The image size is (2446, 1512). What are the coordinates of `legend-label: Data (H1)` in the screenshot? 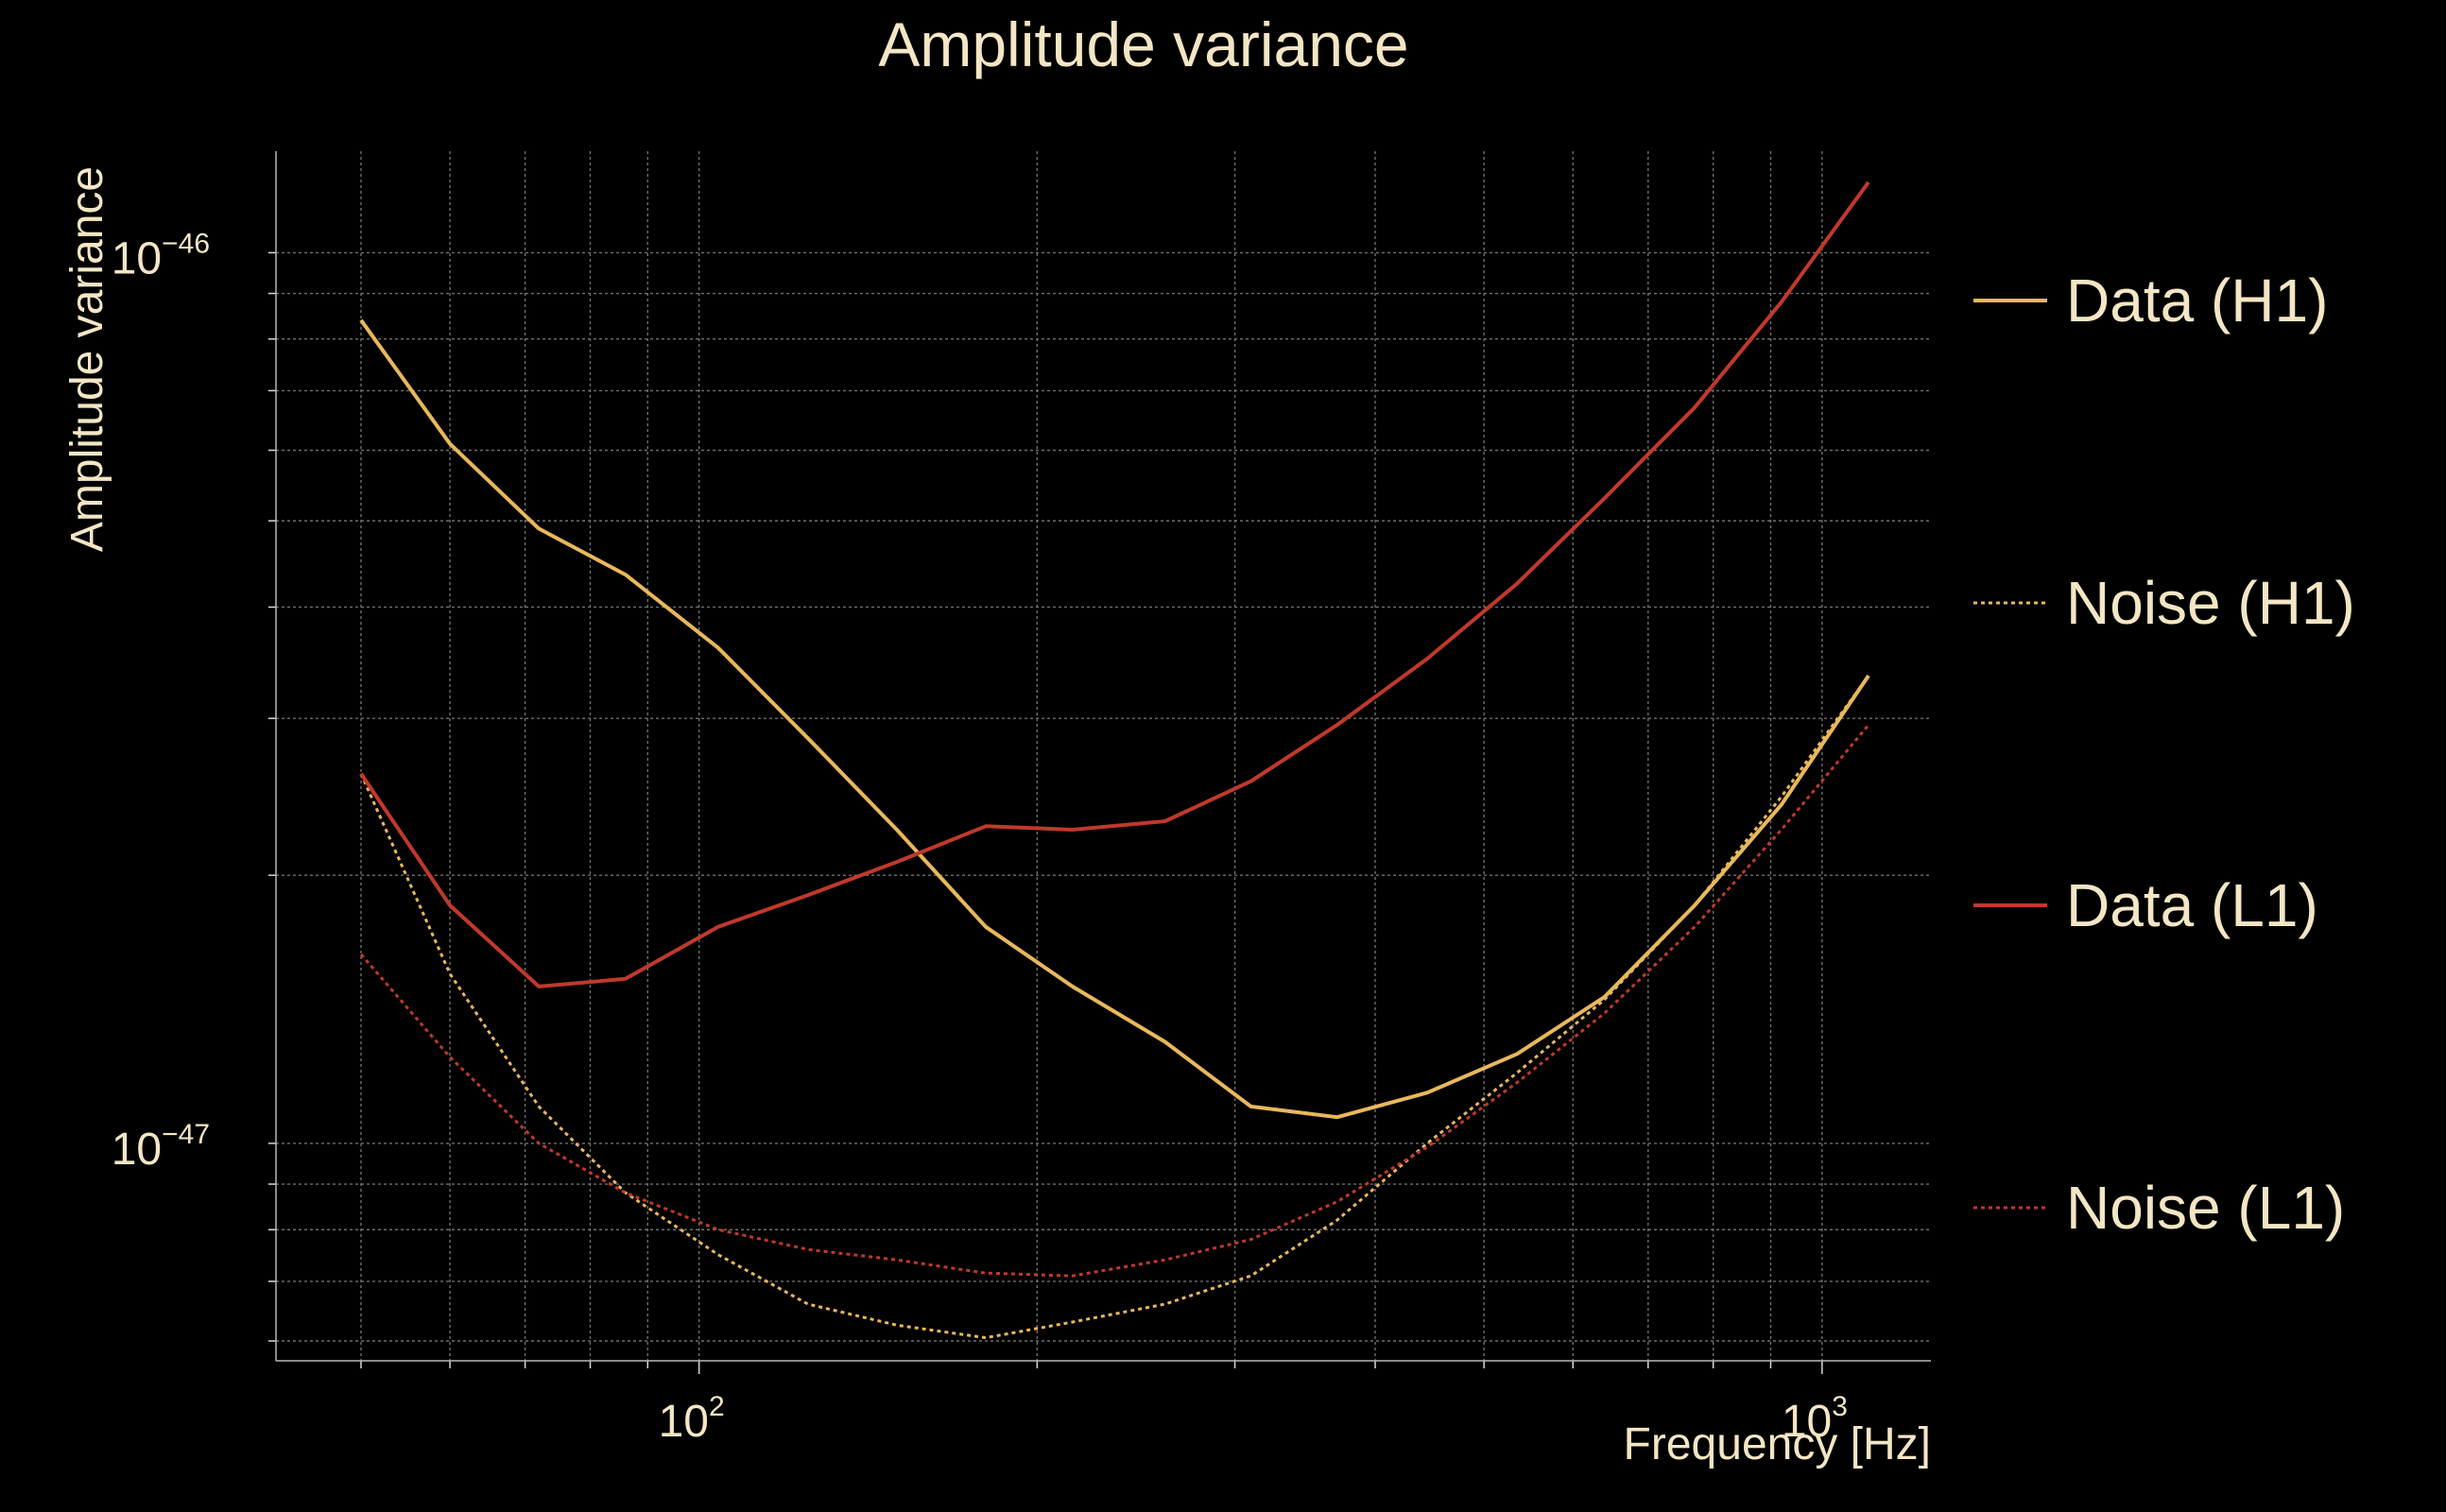 It's located at (2197, 300).